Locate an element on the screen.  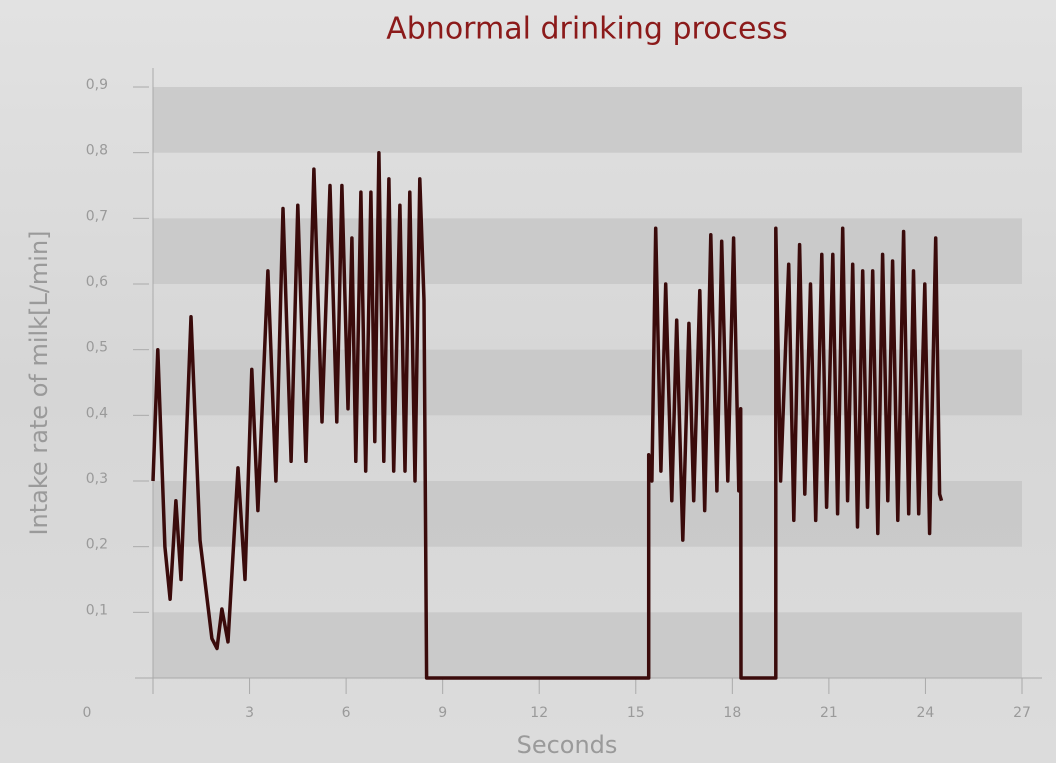
y-tick-label: 0,7 is located at coordinates (97, 216).